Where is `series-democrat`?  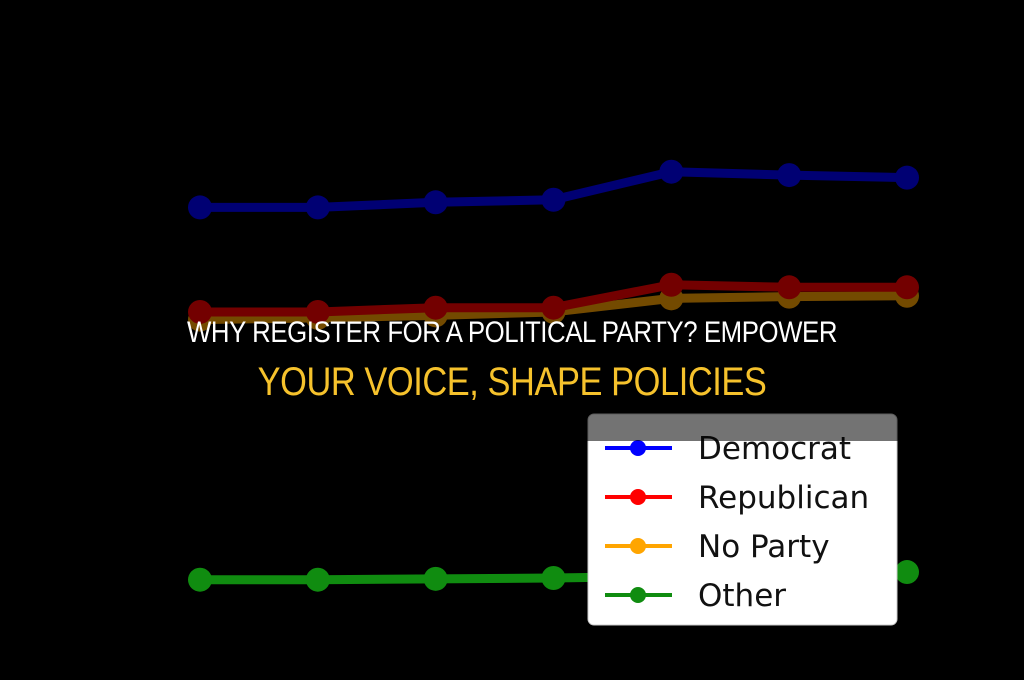 series-democrat is located at coordinates (553, 189).